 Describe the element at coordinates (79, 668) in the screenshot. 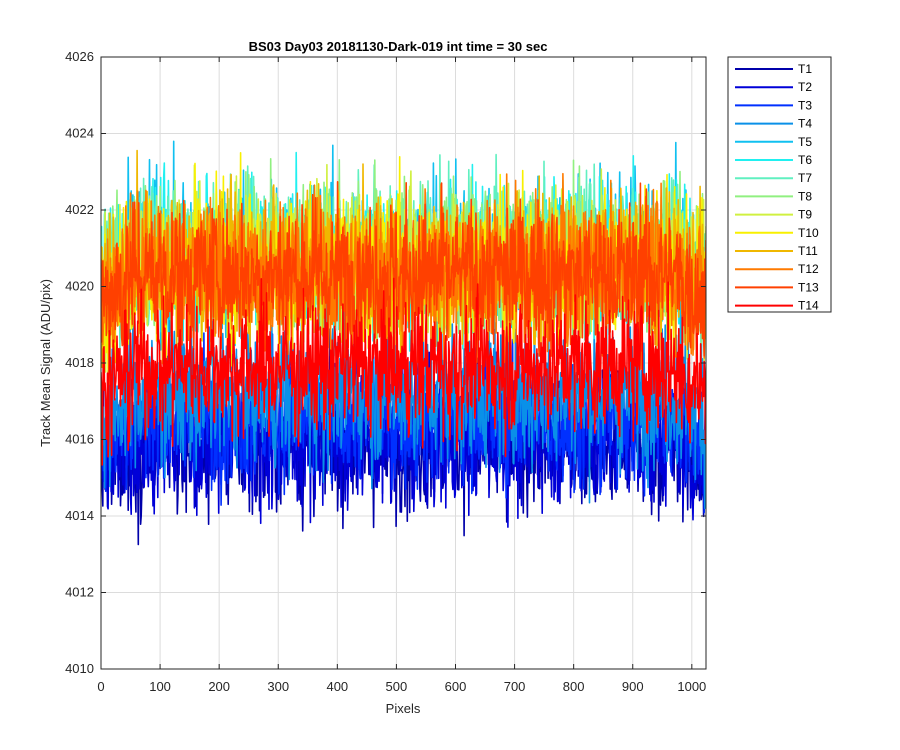

I see `y-tick-label: 4010` at that location.